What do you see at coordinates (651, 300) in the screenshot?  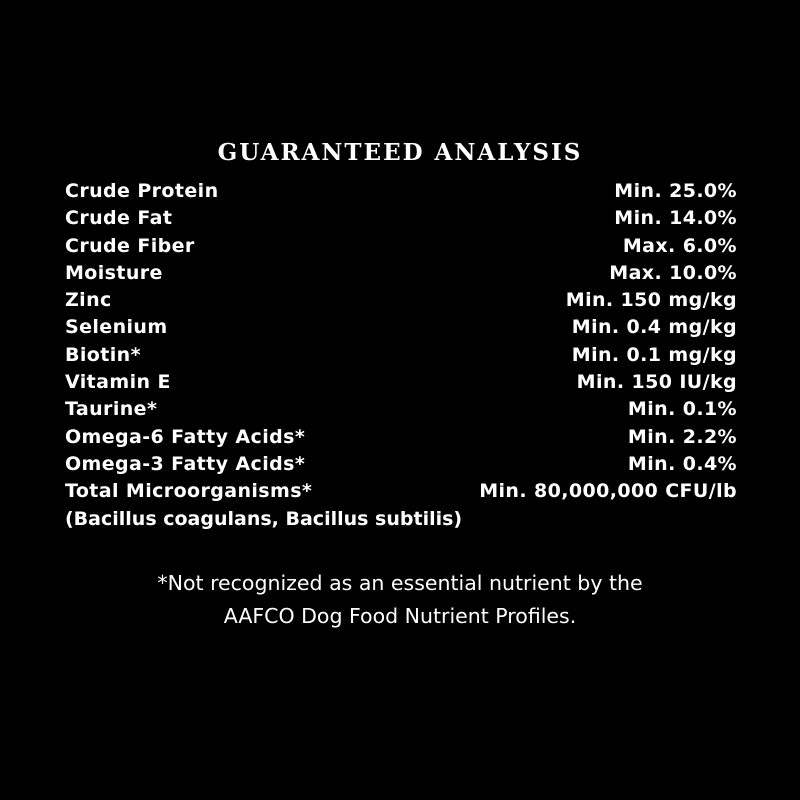 I see `nutrient-value: Min. 150 mg/kg` at bounding box center [651, 300].